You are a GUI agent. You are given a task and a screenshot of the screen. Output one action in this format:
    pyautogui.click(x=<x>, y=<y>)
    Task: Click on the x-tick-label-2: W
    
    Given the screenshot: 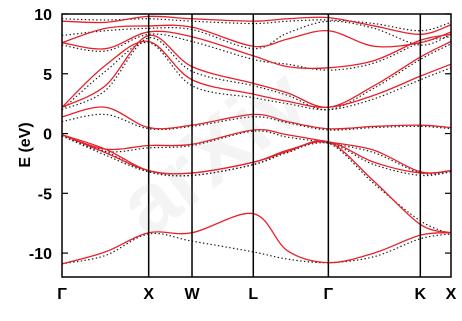 What is the action you would take?
    pyautogui.click(x=192, y=294)
    